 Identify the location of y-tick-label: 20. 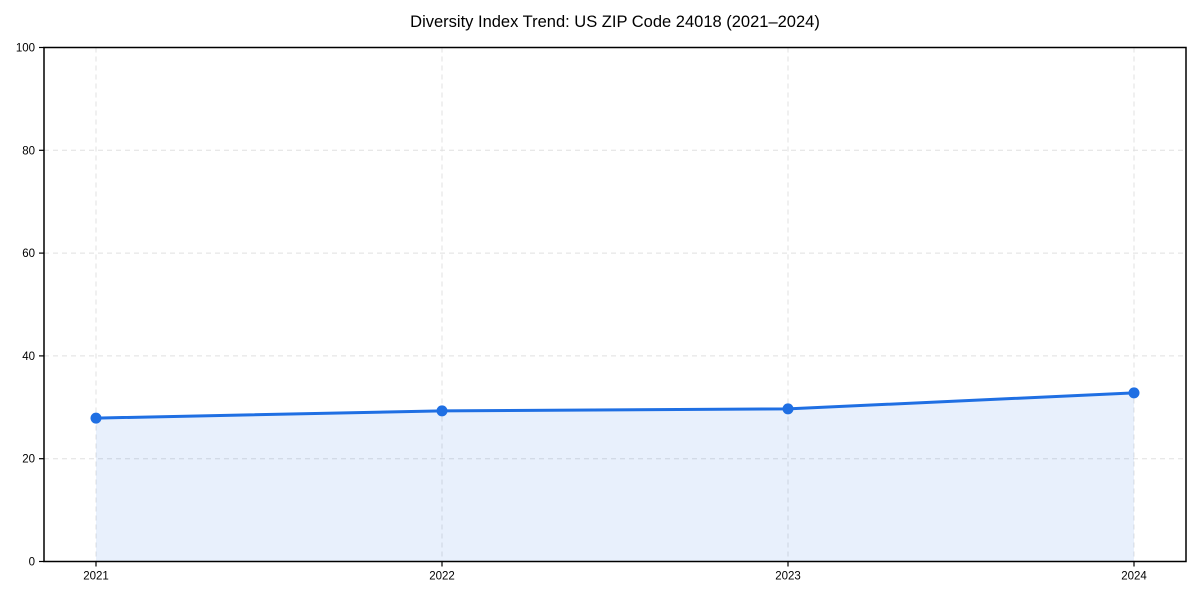
(28, 460).